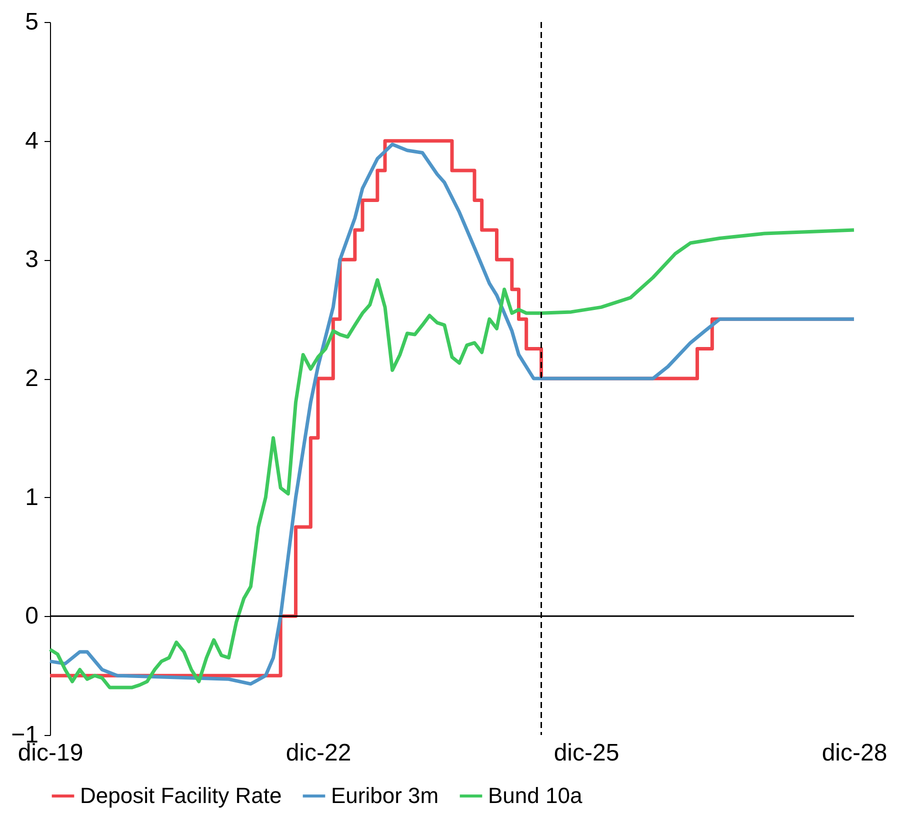 This screenshot has height=817, width=917. What do you see at coordinates (587, 753) in the screenshot?
I see `x-tick-label: dic-25` at bounding box center [587, 753].